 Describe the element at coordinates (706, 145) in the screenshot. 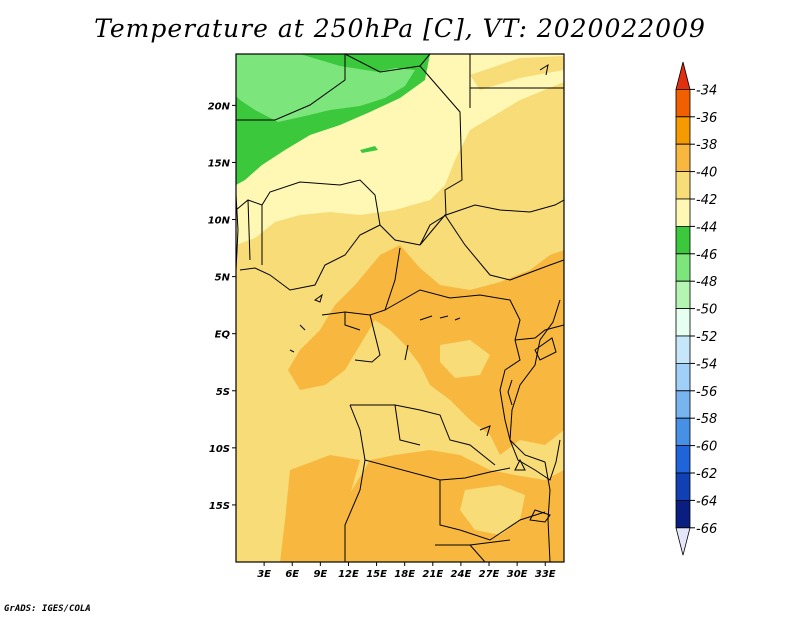

I see `colorbar-label: -38` at that location.